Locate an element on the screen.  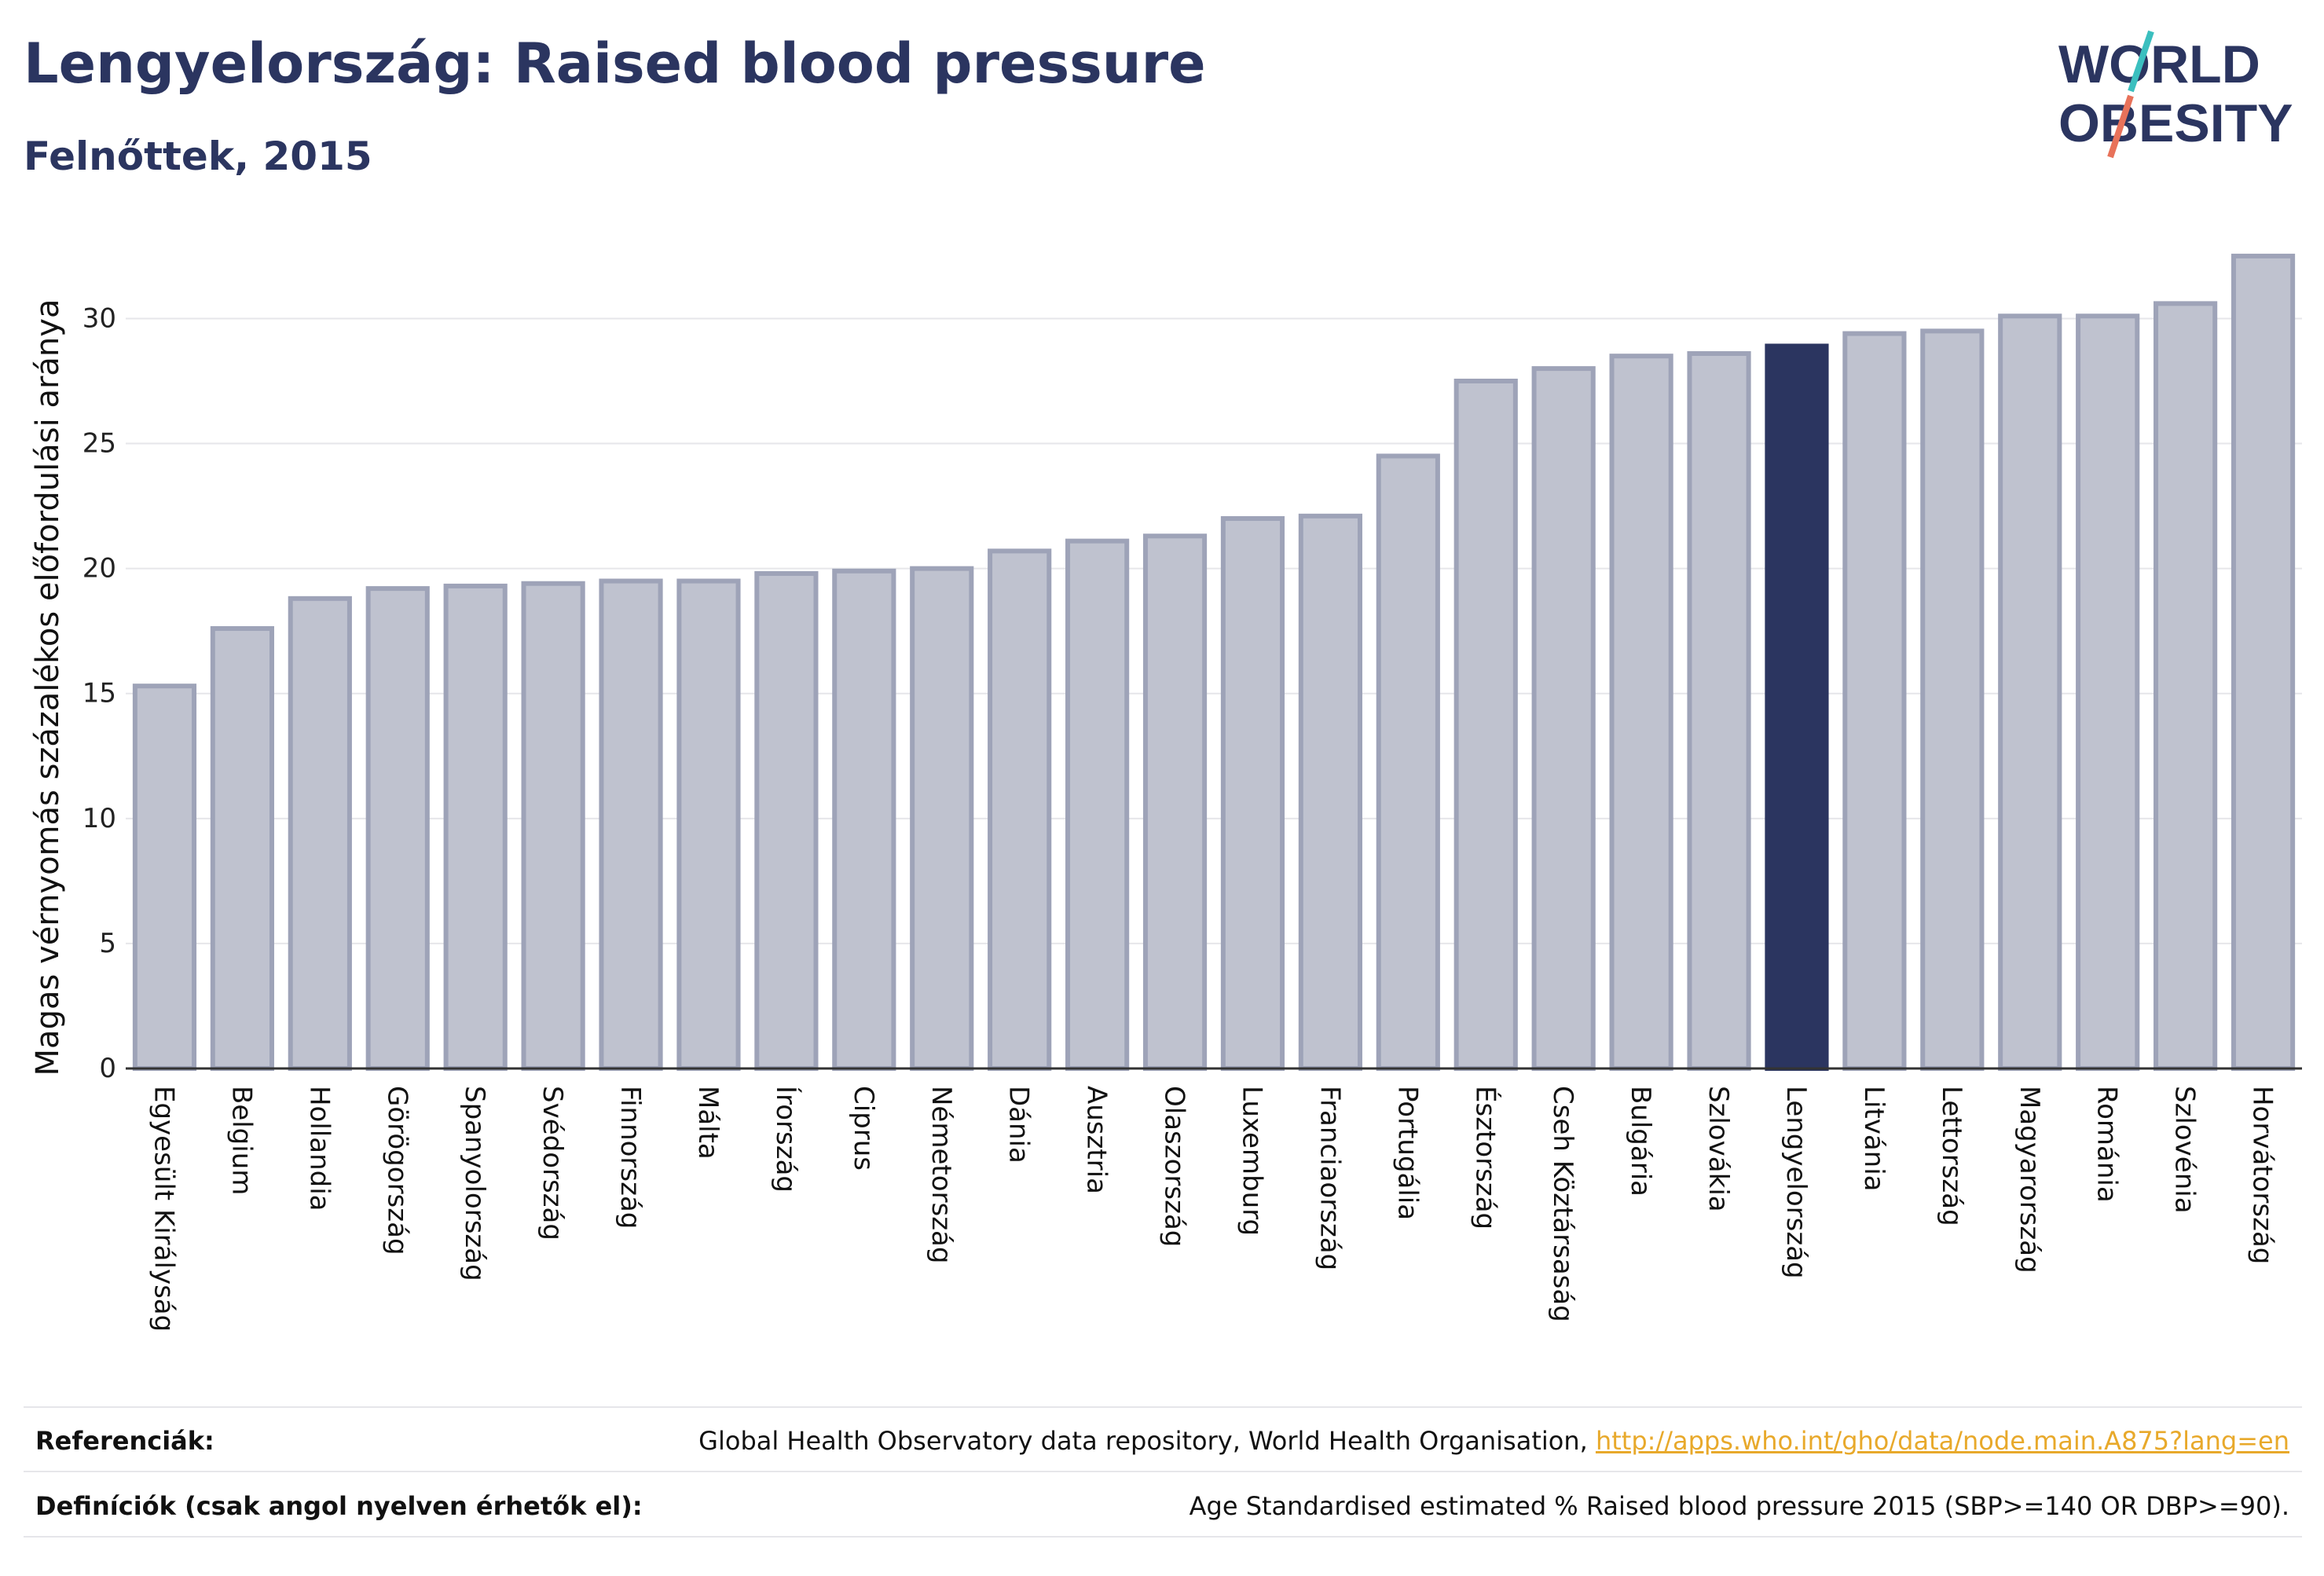
x-tick-label: Finnország is located at coordinates (630, 1157).